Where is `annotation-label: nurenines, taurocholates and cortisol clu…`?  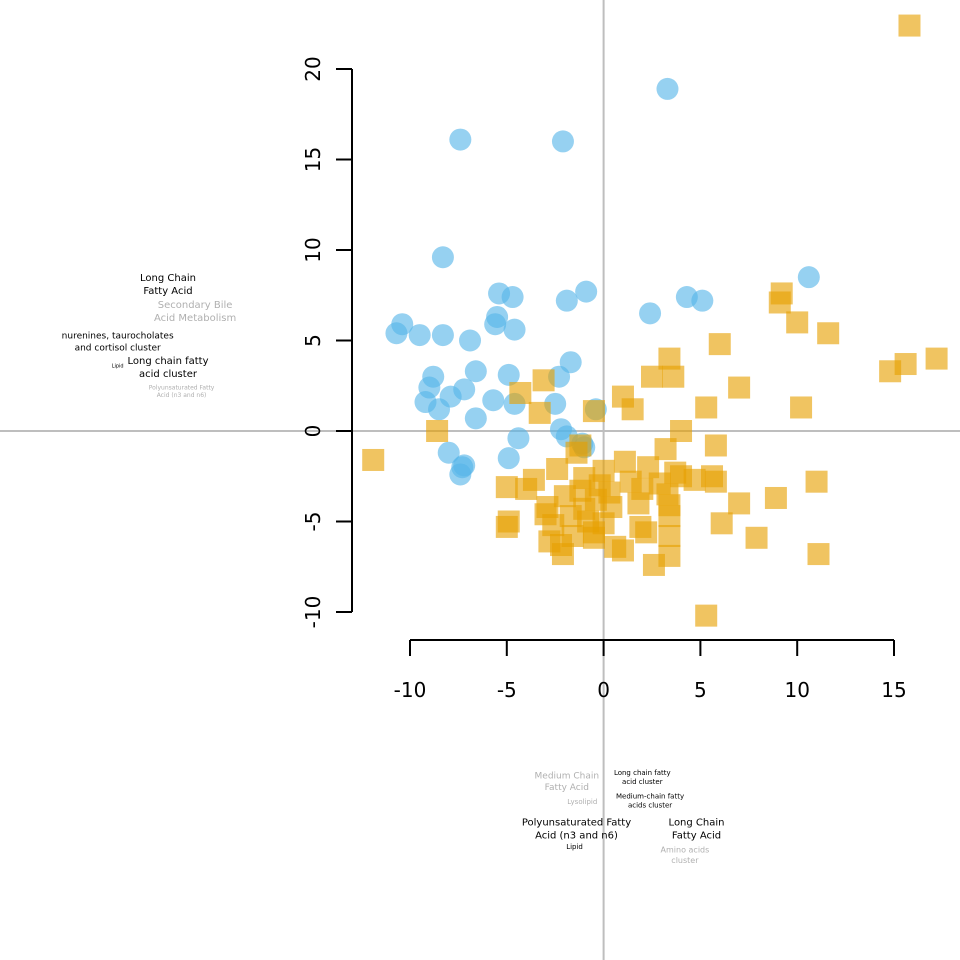 annotation-label: nurenines, taurocholates and cortisol clu… is located at coordinates (118, 343).